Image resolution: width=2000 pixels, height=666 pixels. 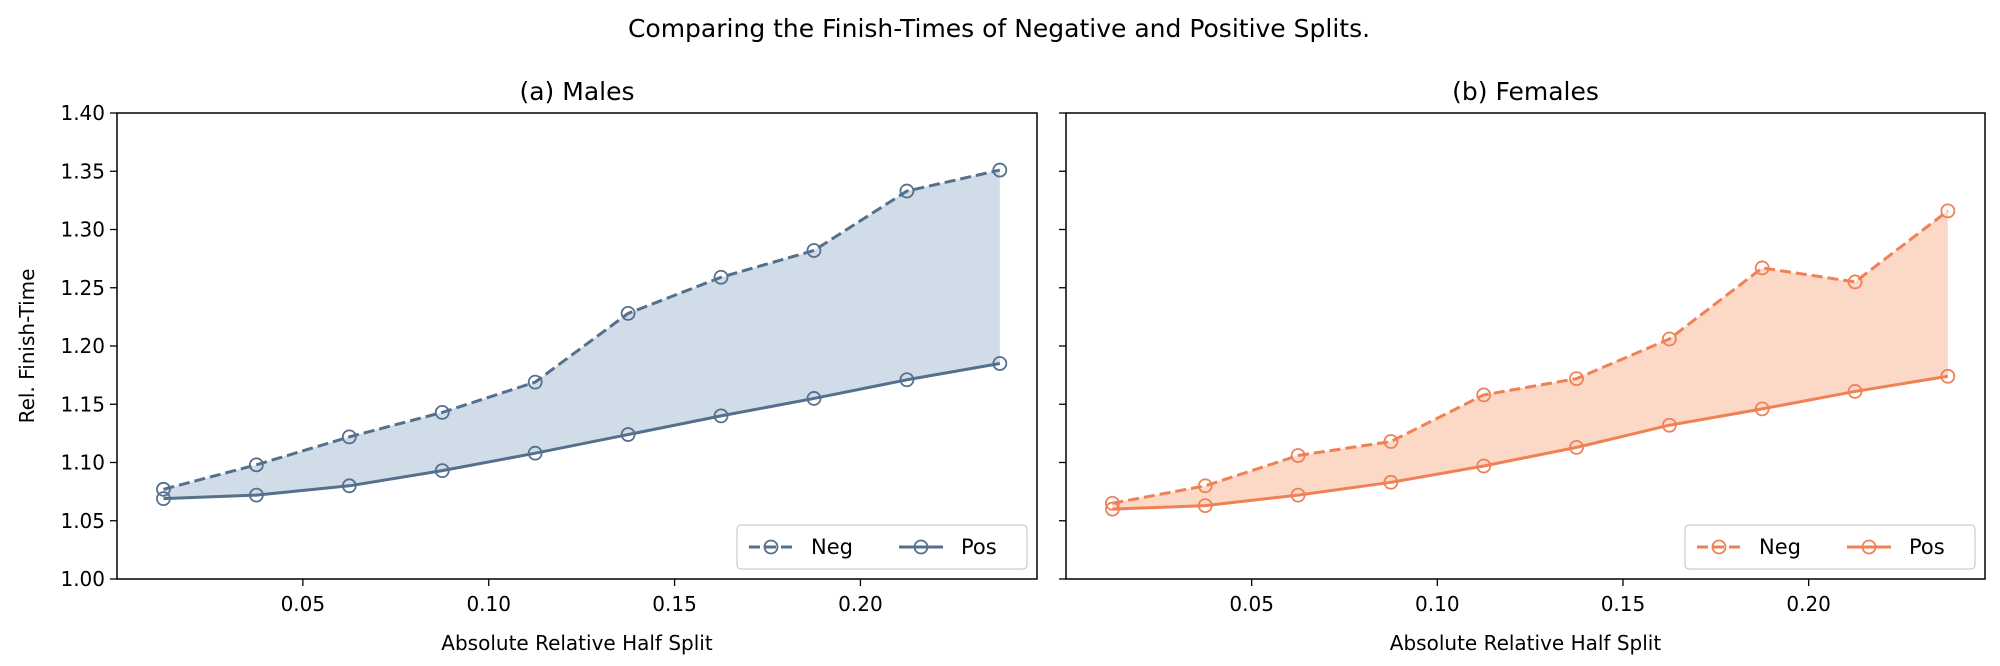 I want to click on males-x-tick-label: 0.15, so click(x=674, y=604).